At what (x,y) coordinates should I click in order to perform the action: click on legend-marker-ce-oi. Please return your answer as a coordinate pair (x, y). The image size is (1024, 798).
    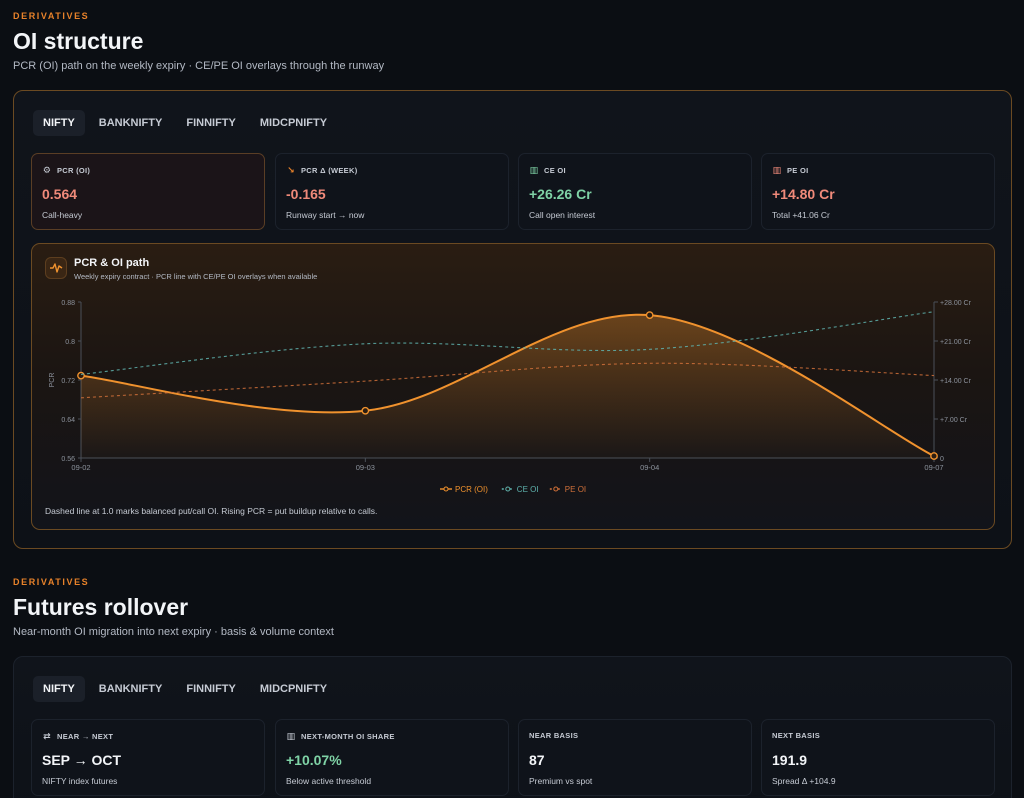
    Looking at the image, I should click on (508, 489).